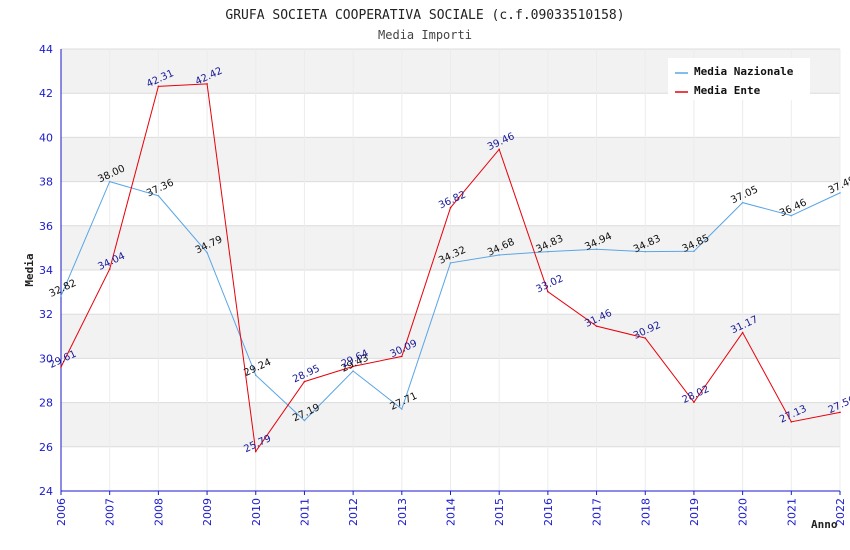 Image resolution: width=850 pixels, height=550 pixels. I want to click on x-tick-label: 2017, so click(597, 512).